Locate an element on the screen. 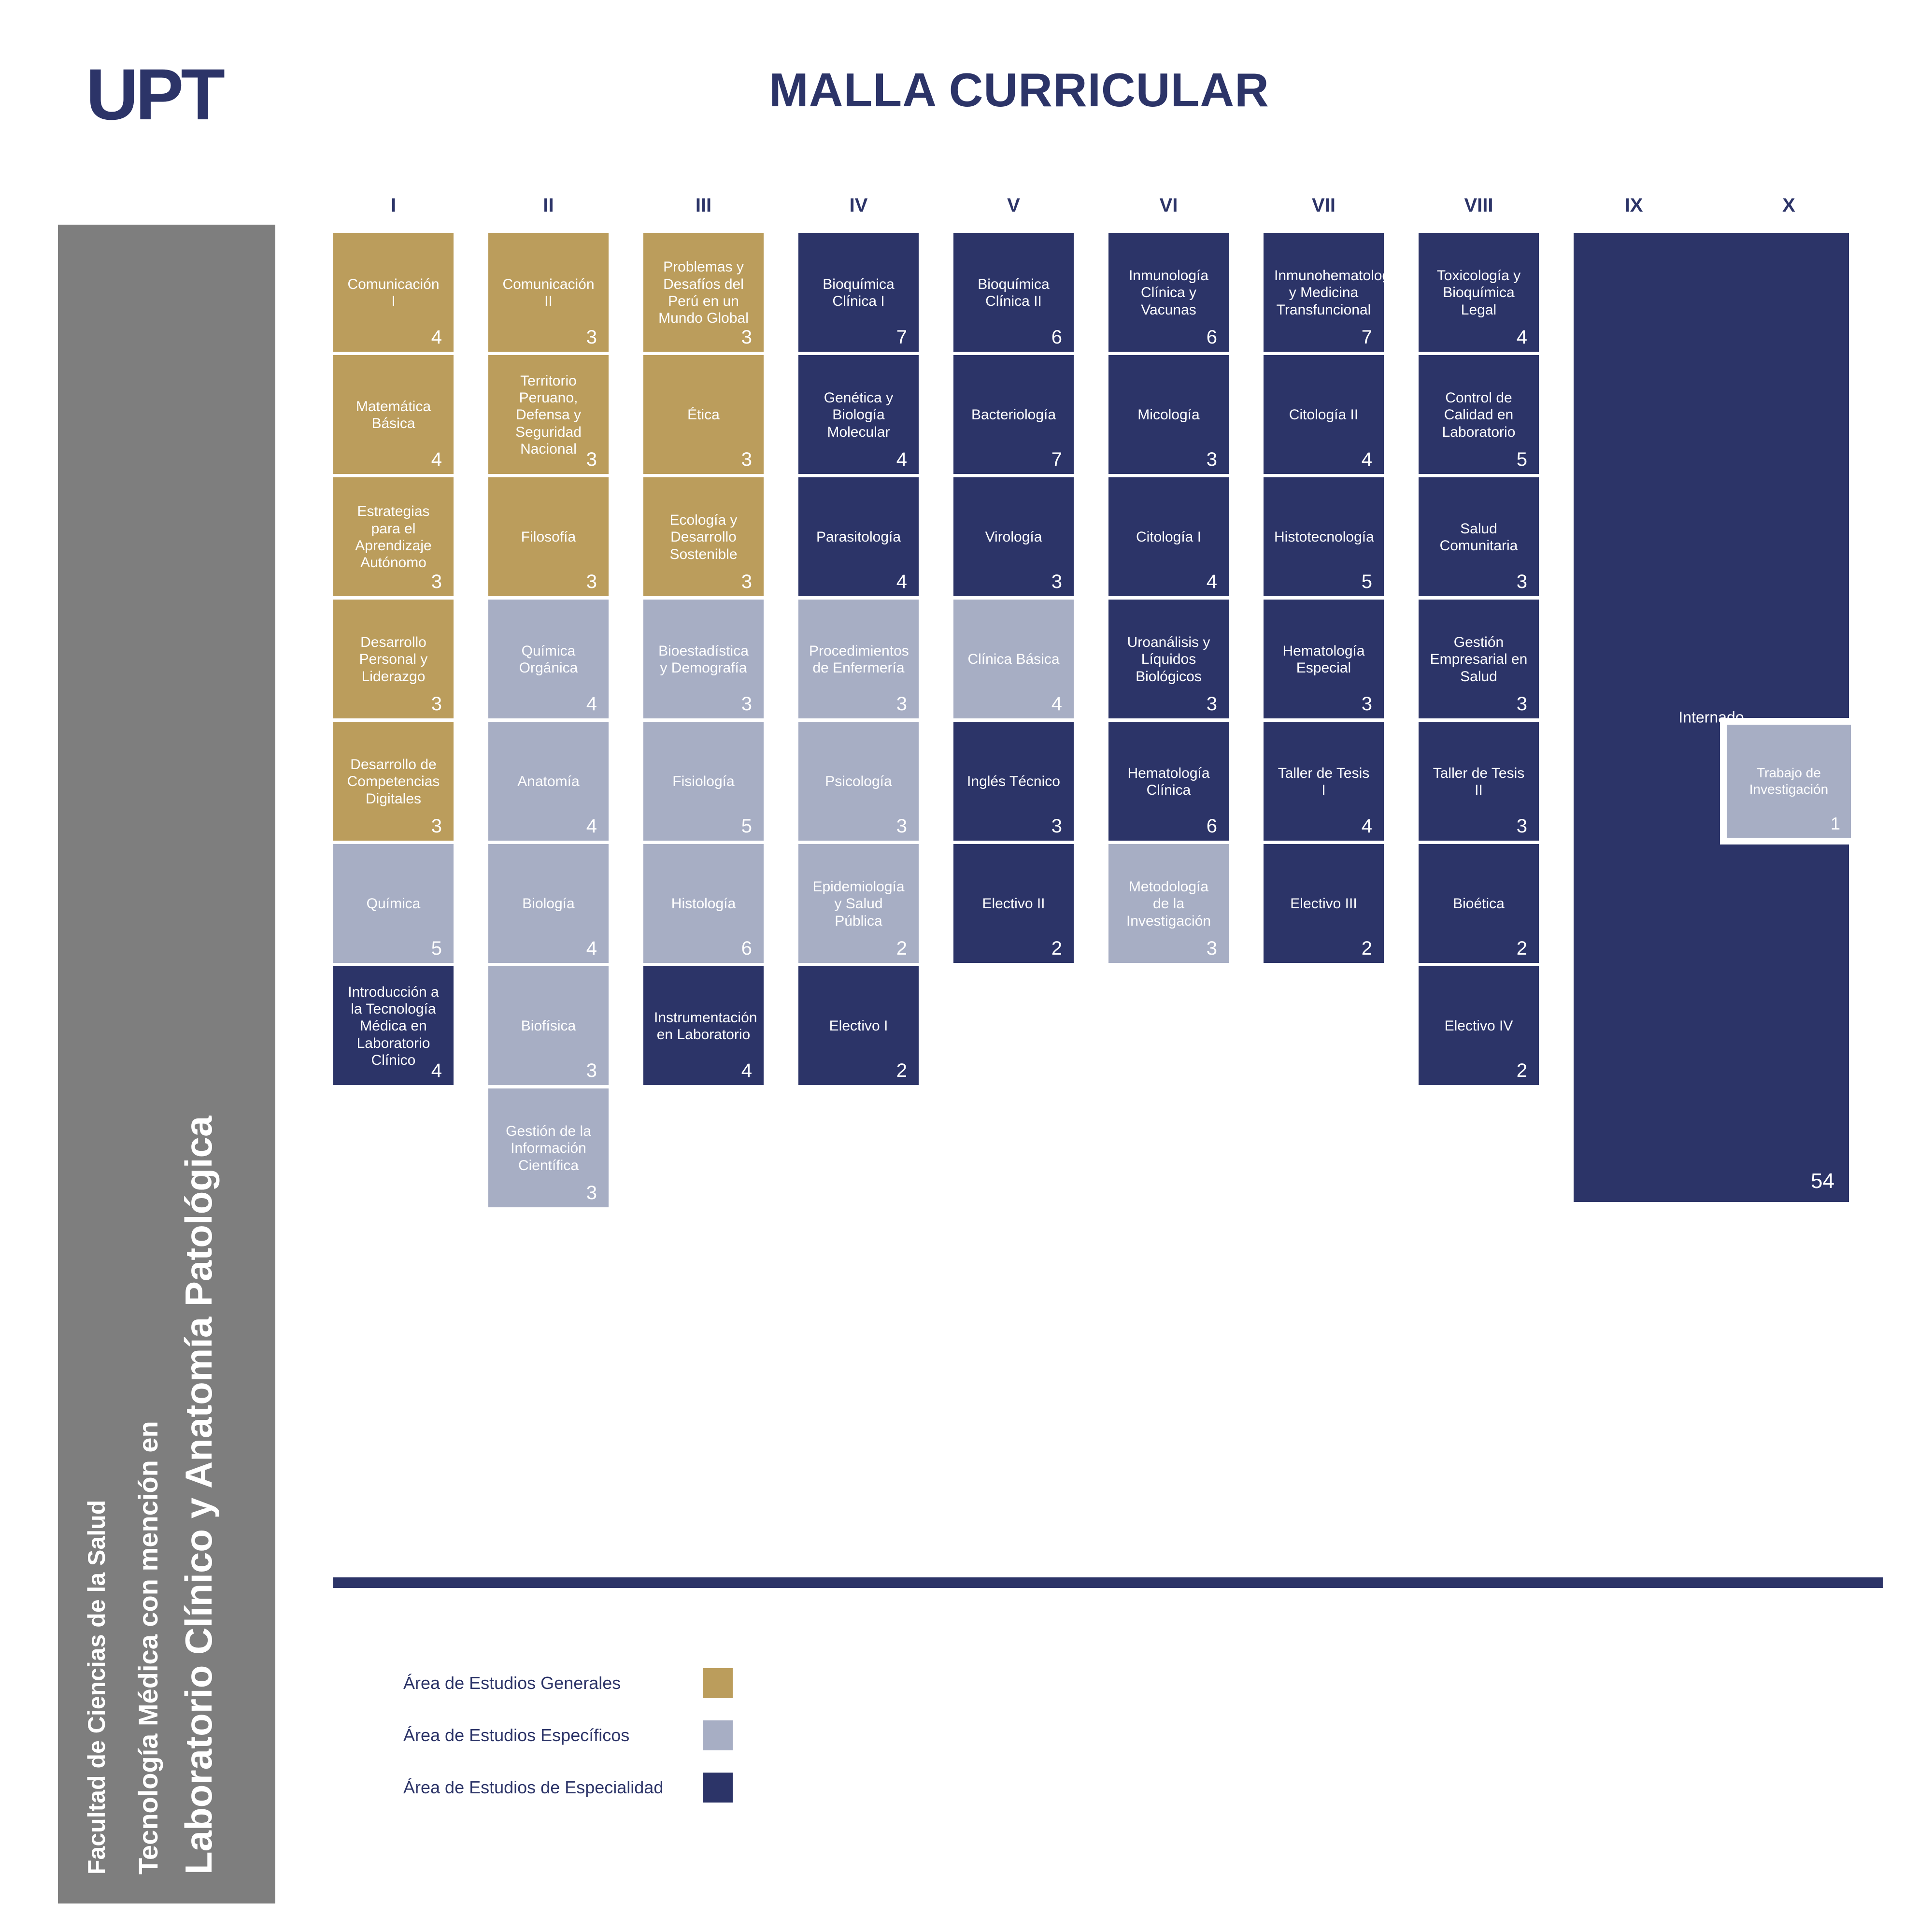 Image resolution: width=1932 pixels, height=1932 pixels. course-name: Salud Comunitaria is located at coordinates (1478, 537).